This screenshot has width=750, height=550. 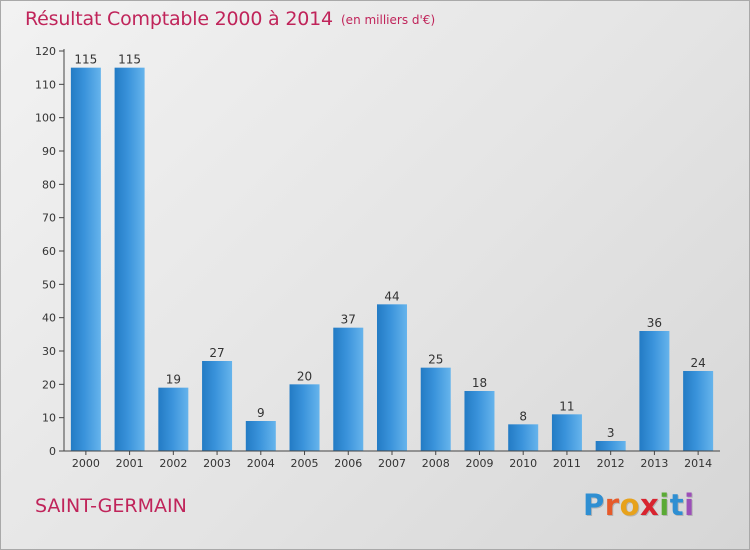 What do you see at coordinates (45, 118) in the screenshot?
I see `y-tick-label: 100` at bounding box center [45, 118].